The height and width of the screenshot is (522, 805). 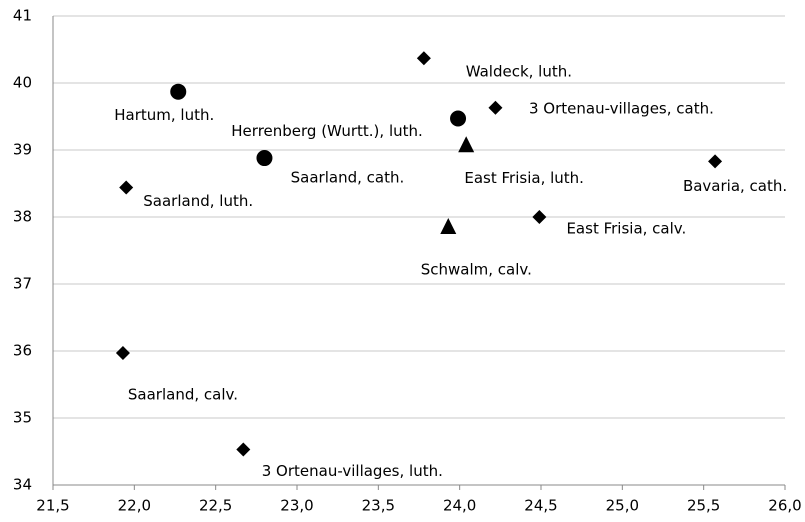 What do you see at coordinates (352, 471) in the screenshot?
I see `point-label: 3 Ortenau-villages, luth.` at bounding box center [352, 471].